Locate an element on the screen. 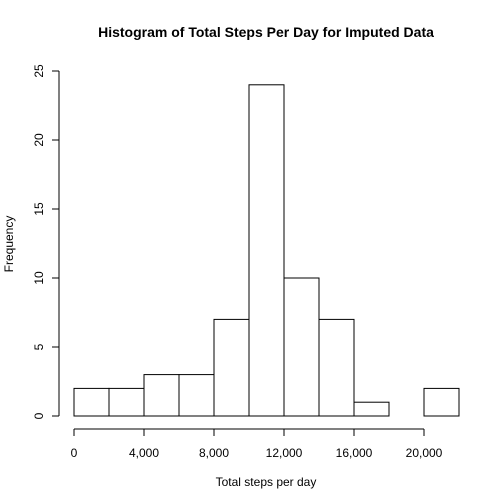 The height and width of the screenshot is (504, 504). x-tick-label: 20,000 is located at coordinates (424, 453).